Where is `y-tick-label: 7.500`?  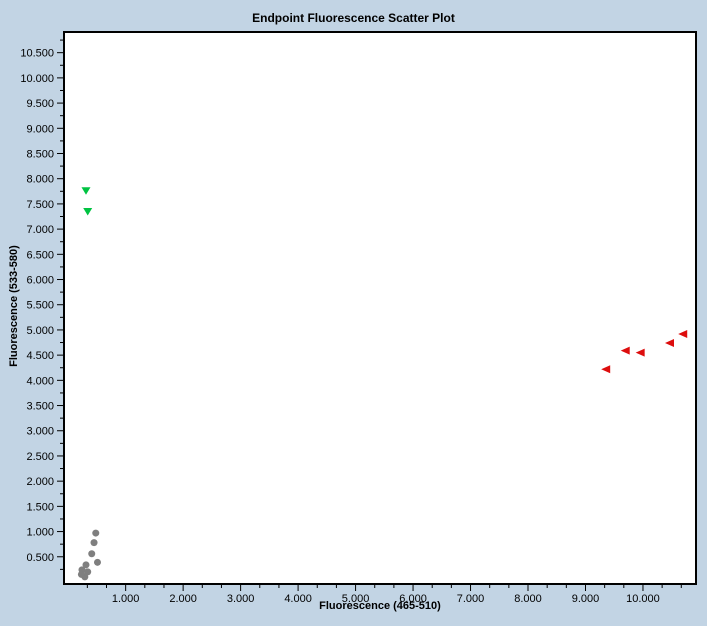 y-tick-label: 7.500 is located at coordinates (40, 205).